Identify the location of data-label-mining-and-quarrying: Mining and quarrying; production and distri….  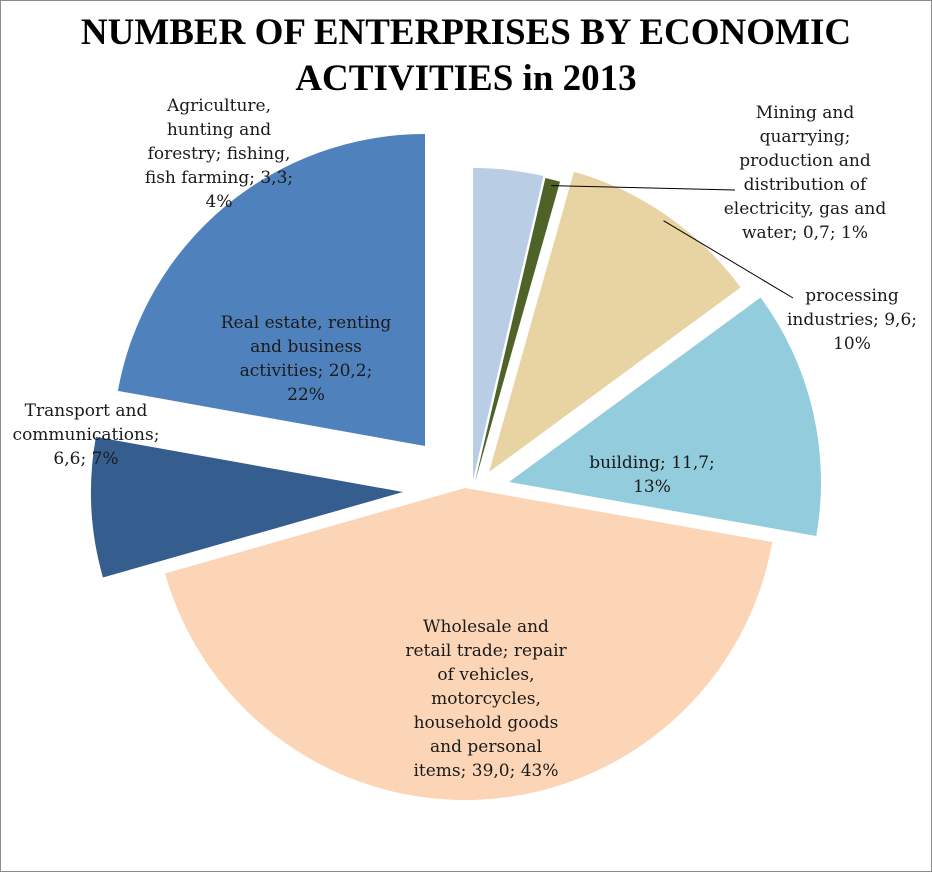
(805, 173).